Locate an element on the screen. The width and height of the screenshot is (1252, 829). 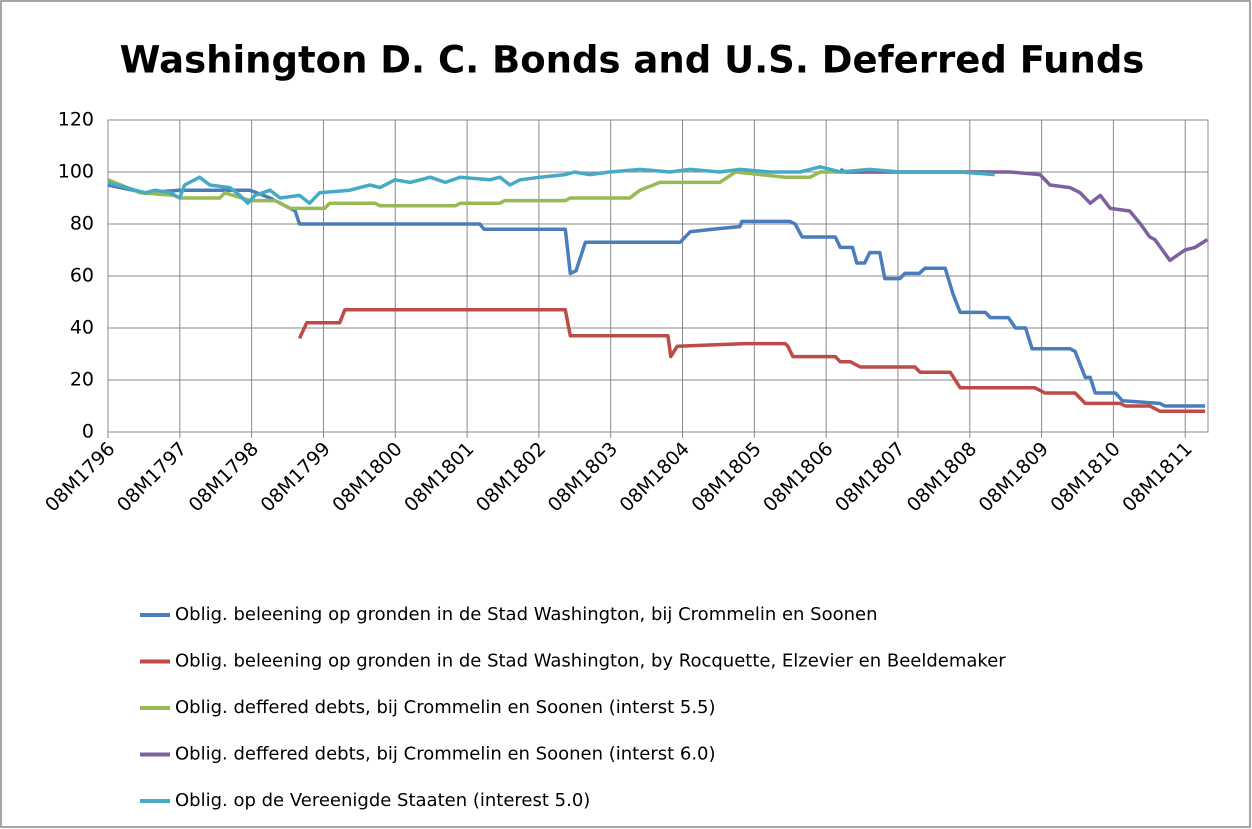
y-tick-label: 80 is located at coordinates (82, 224).